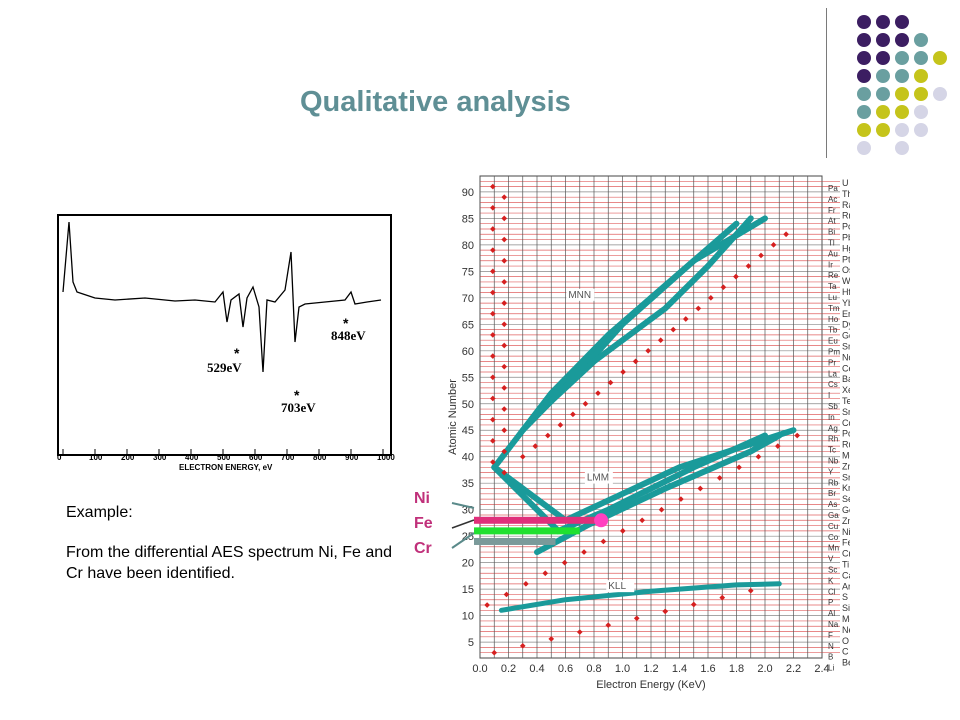 The image size is (960, 720). What do you see at coordinates (846, 390) in the screenshot?
I see `element-label-right: Xe` at bounding box center [846, 390].